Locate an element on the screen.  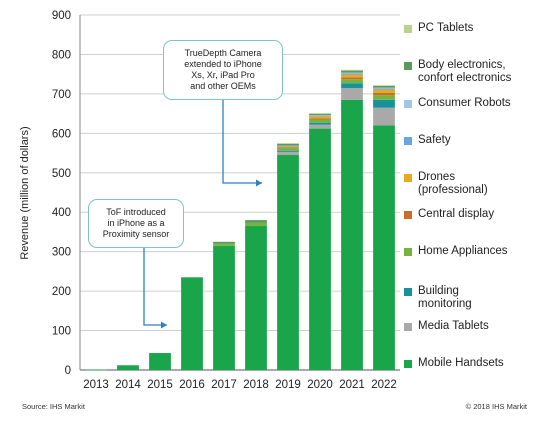
y-tick-label: 700 is located at coordinates (61, 95).